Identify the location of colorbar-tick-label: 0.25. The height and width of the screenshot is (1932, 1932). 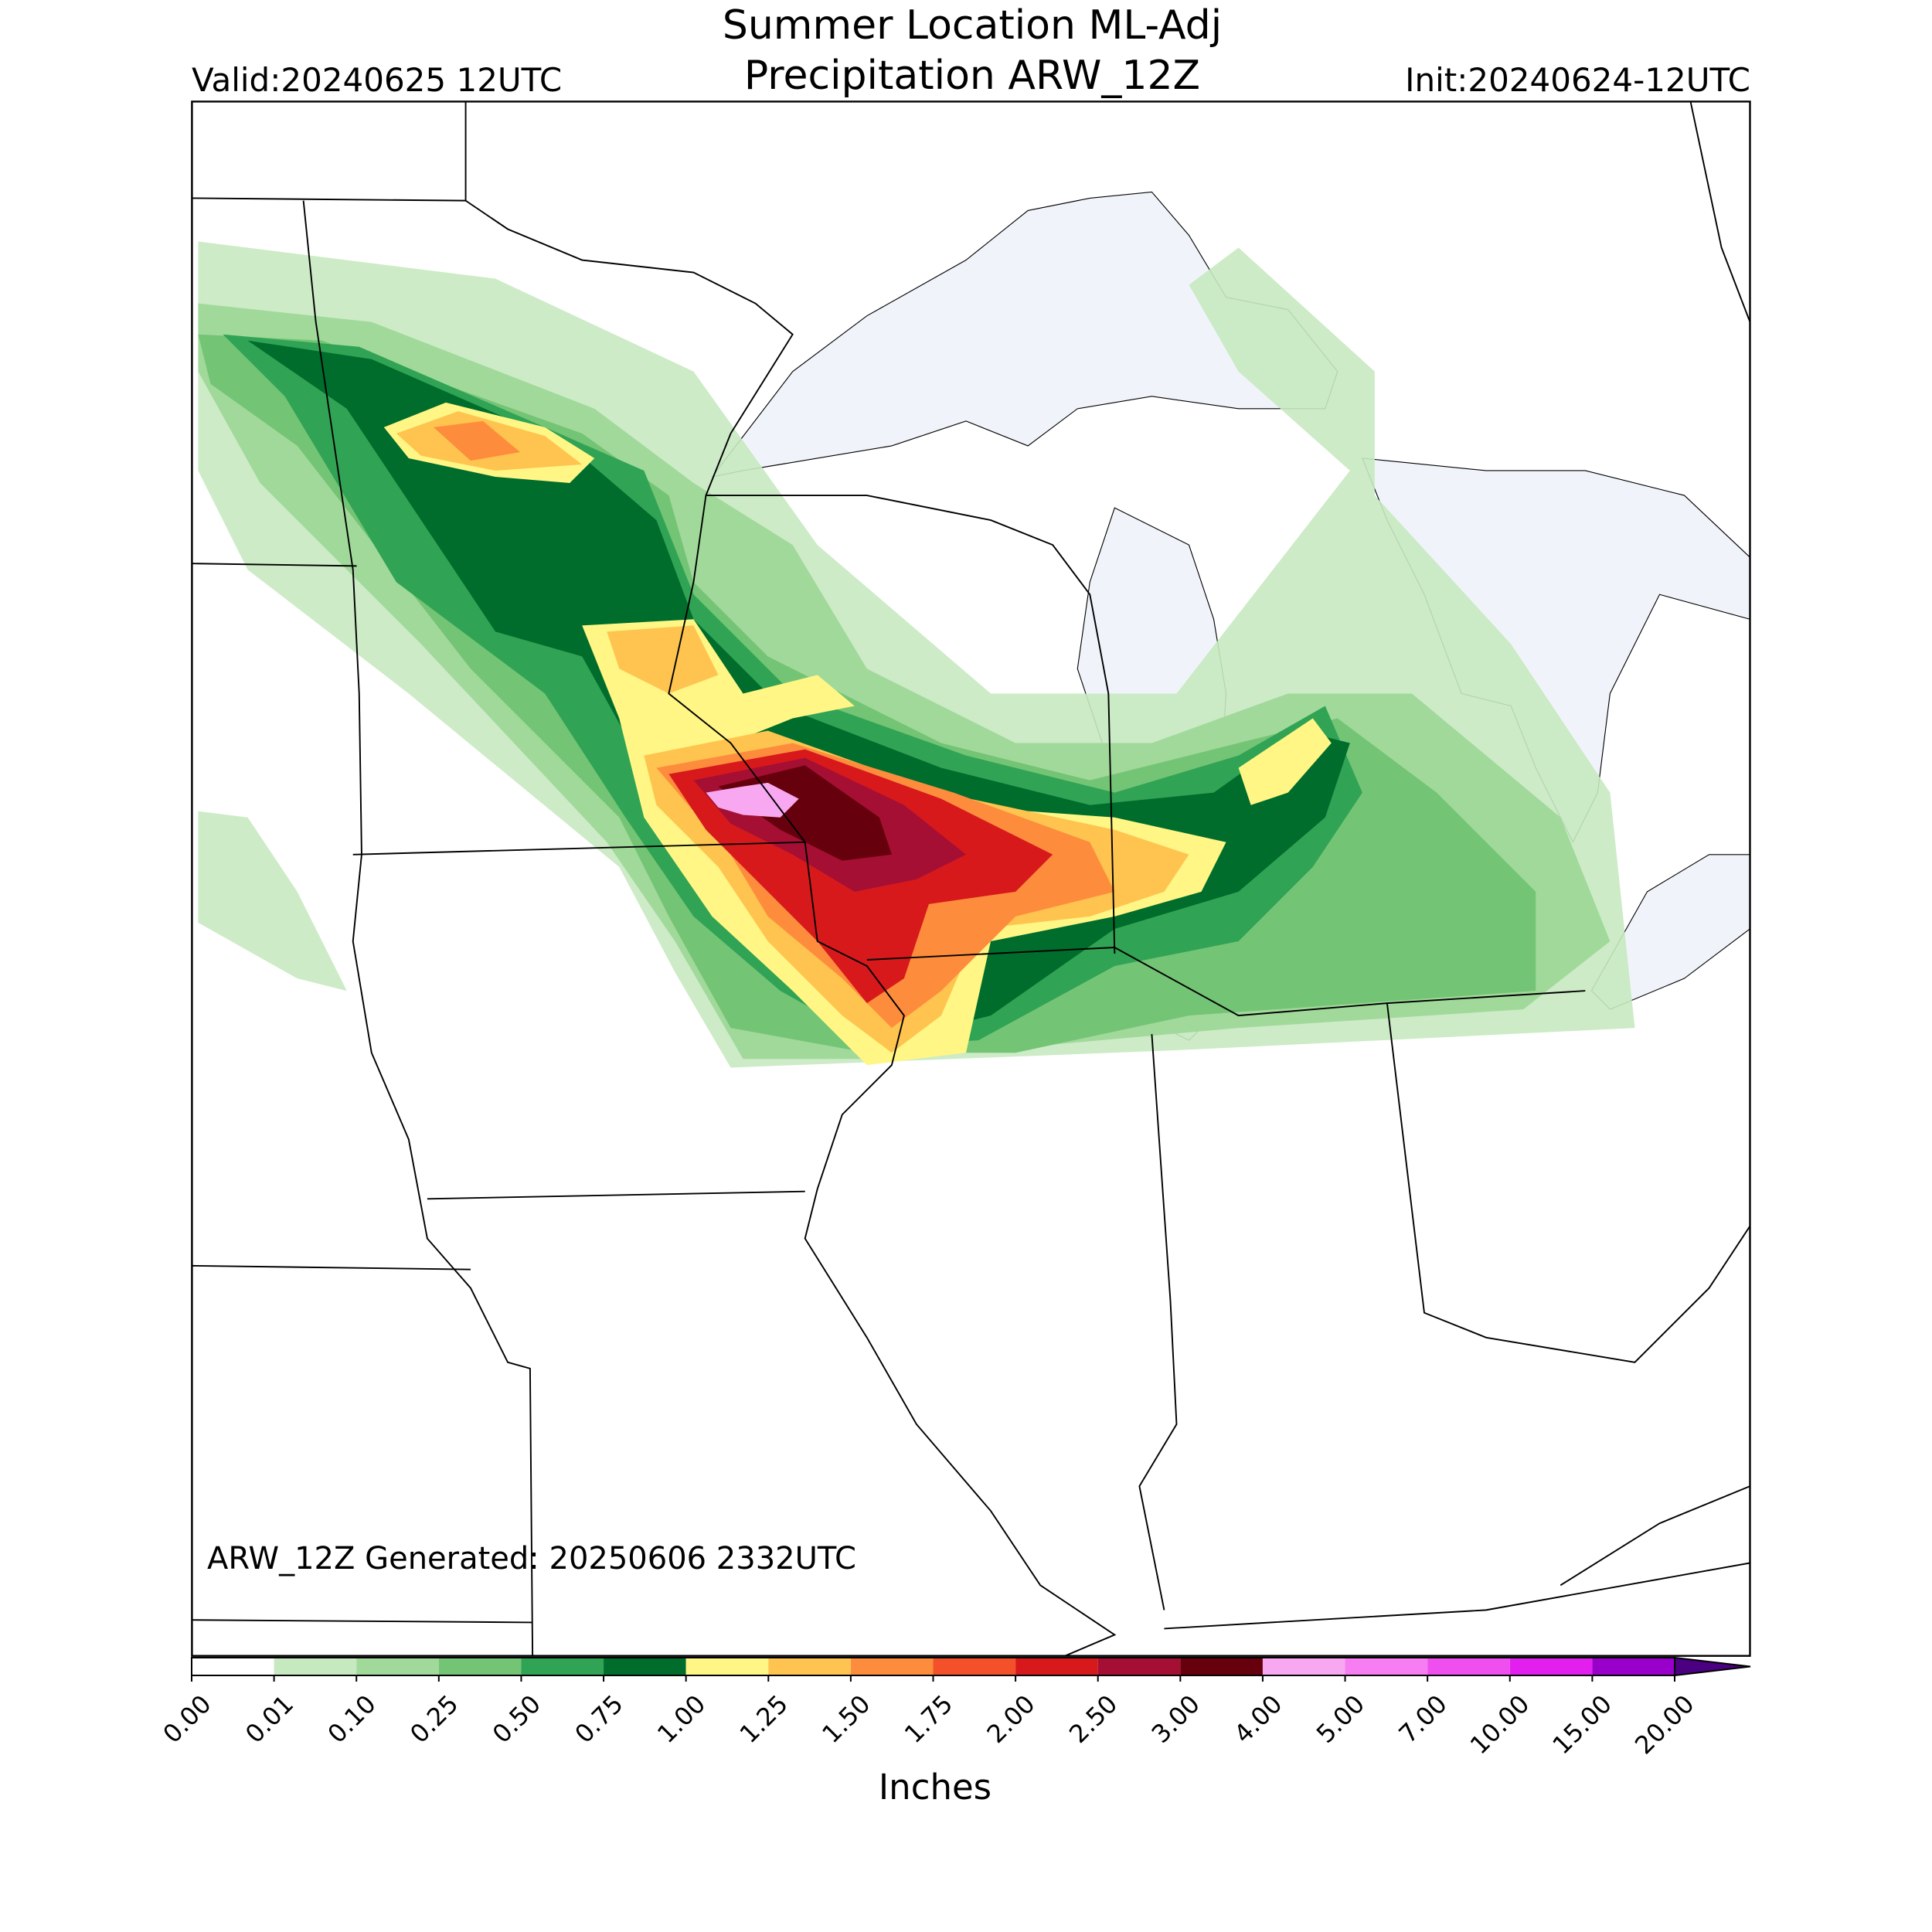
(434, 1719).